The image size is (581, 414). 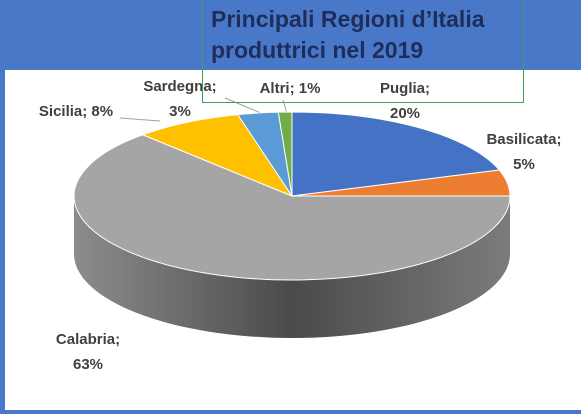 I want to click on label-line: 3%, so click(x=180, y=111).